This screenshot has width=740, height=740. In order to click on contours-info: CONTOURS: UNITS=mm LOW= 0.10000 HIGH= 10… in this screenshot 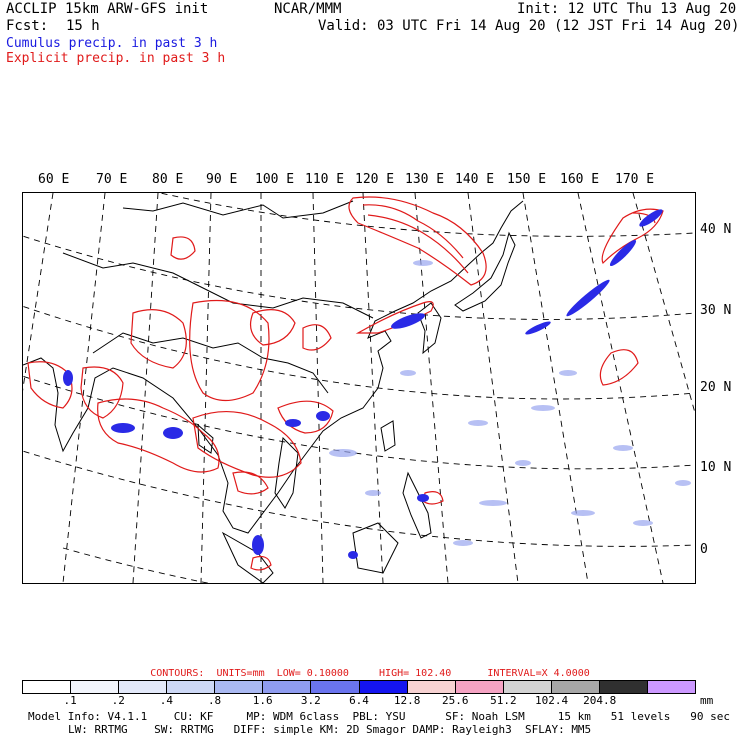, I will do `click(370, 673)`.